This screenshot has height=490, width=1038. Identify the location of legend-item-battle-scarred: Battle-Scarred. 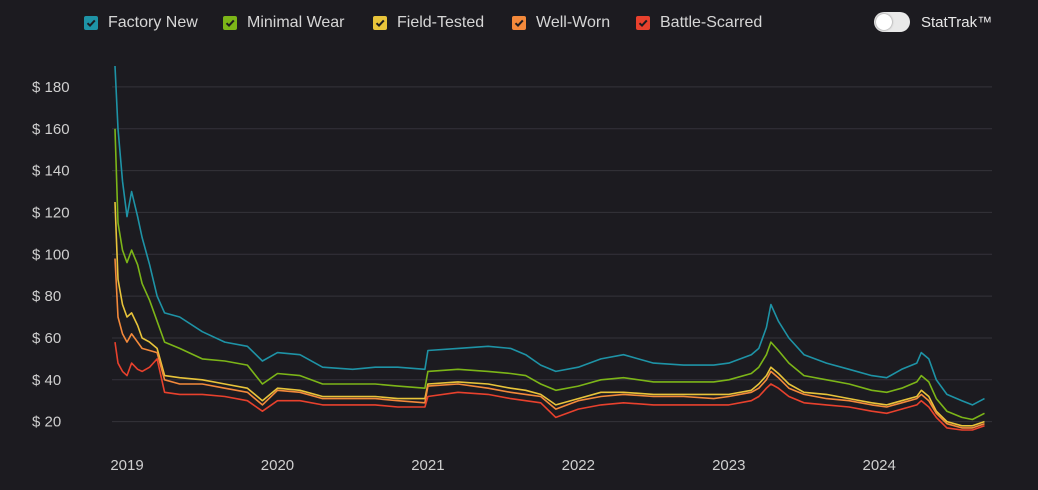
(699, 23).